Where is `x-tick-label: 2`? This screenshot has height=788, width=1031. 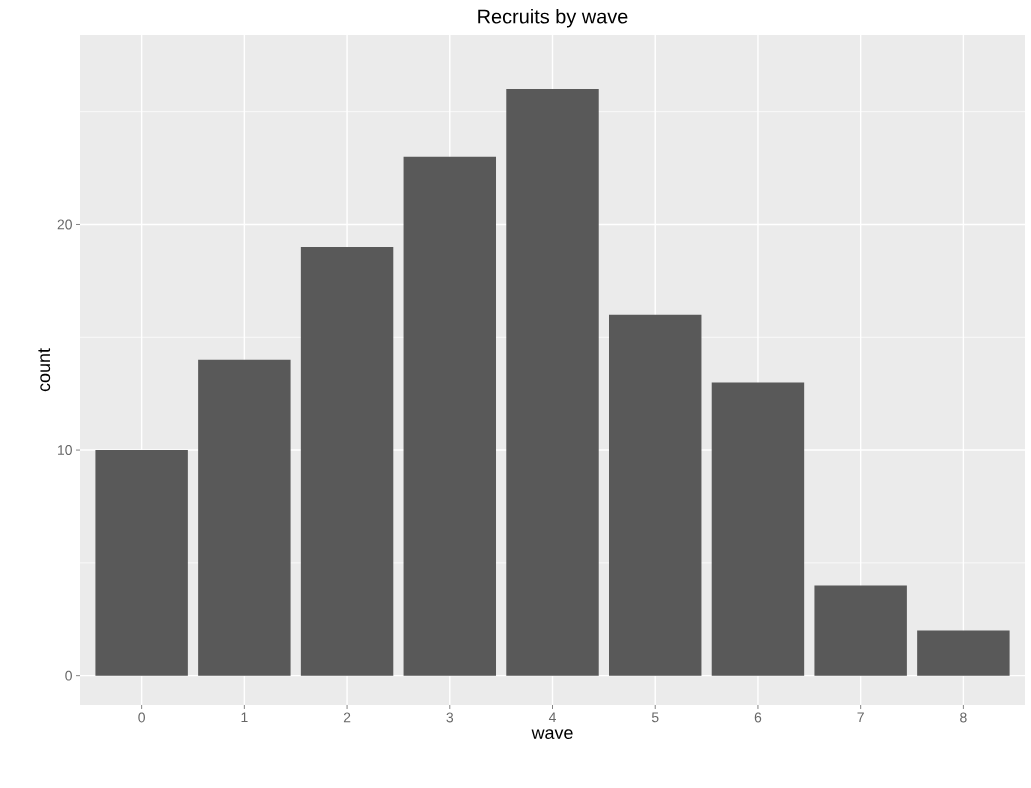 x-tick-label: 2 is located at coordinates (347, 717).